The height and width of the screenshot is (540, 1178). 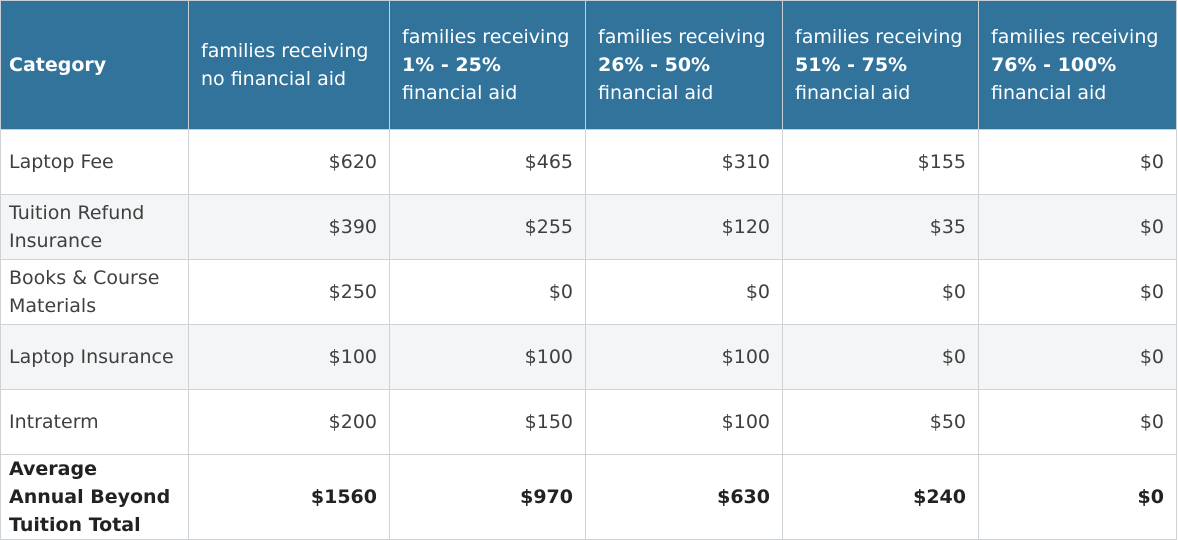 What do you see at coordinates (289, 422) in the screenshot?
I see `cell-value: $200` at bounding box center [289, 422].